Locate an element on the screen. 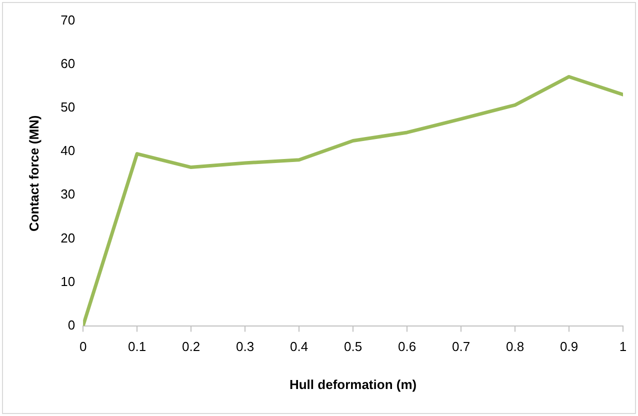 This screenshot has height=416, width=638. x-tick-label: 0.5 is located at coordinates (353, 346).